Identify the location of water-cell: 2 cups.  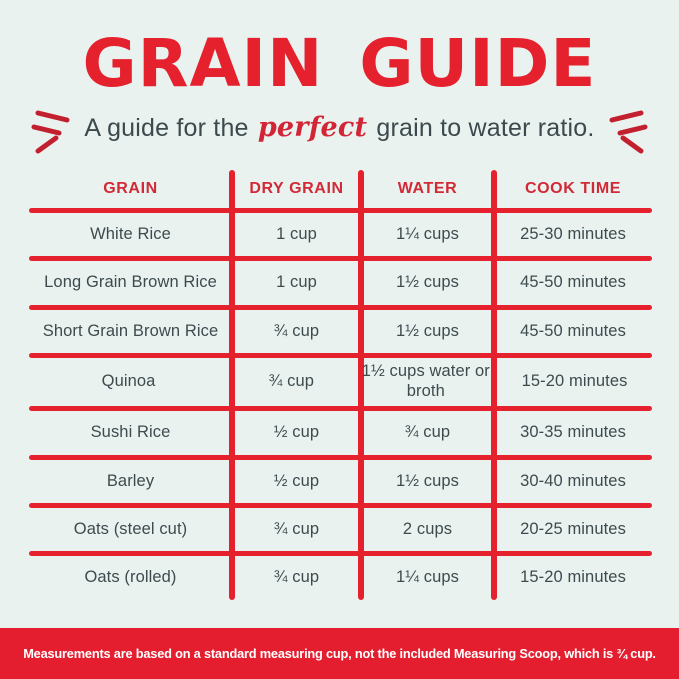
(427, 528).